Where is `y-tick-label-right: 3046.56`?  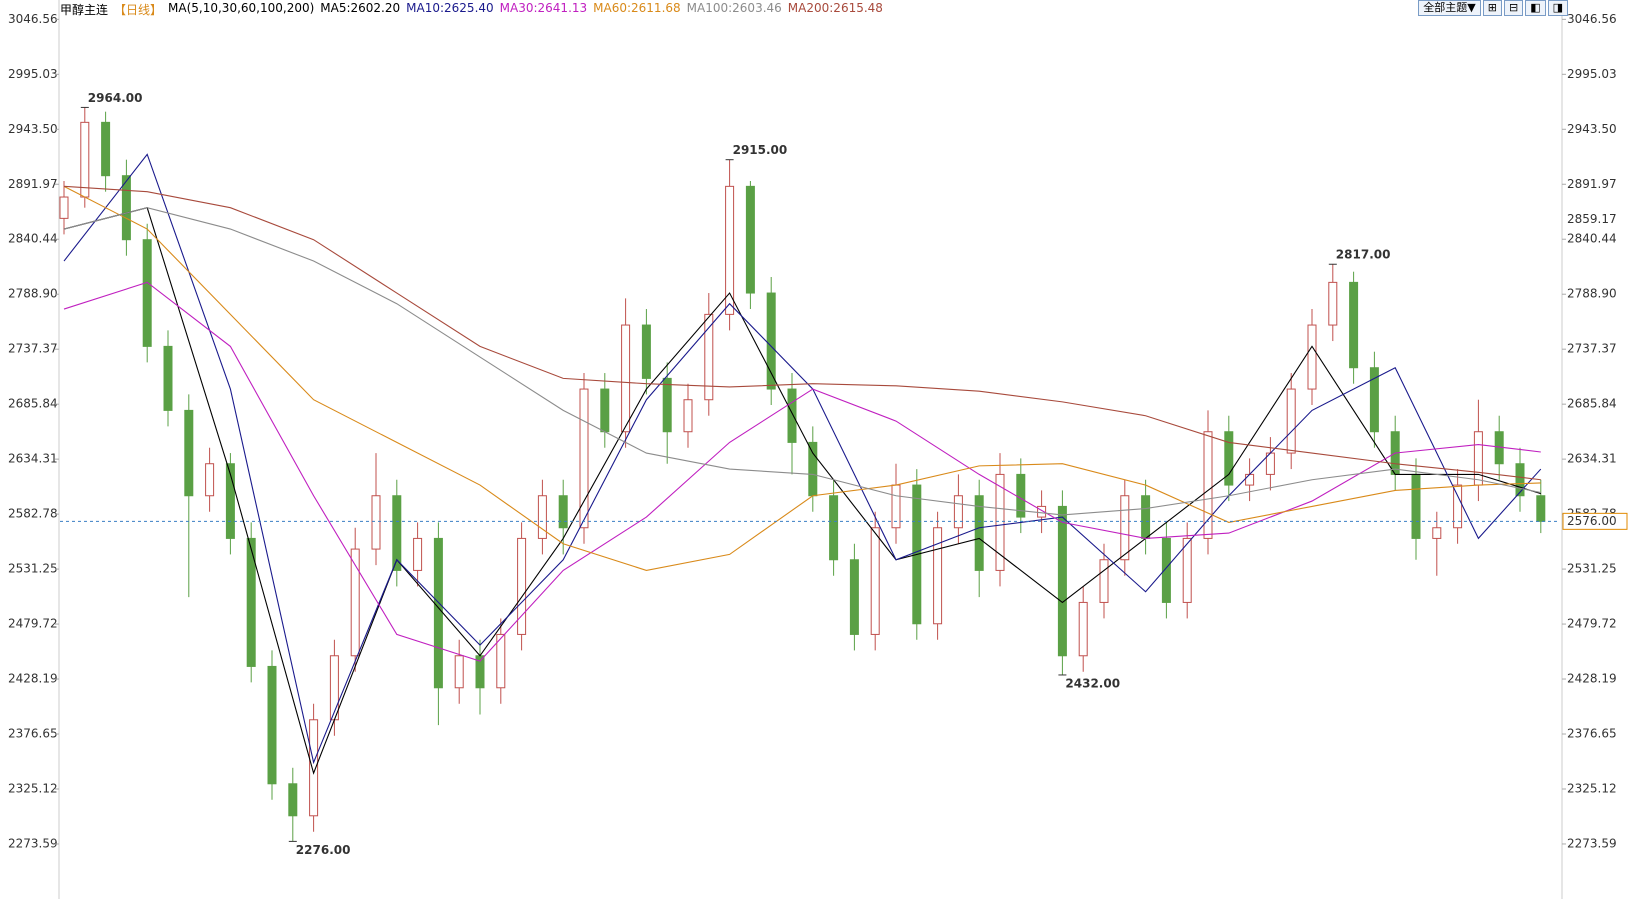
y-tick-label-right: 3046.56 is located at coordinates (1592, 19).